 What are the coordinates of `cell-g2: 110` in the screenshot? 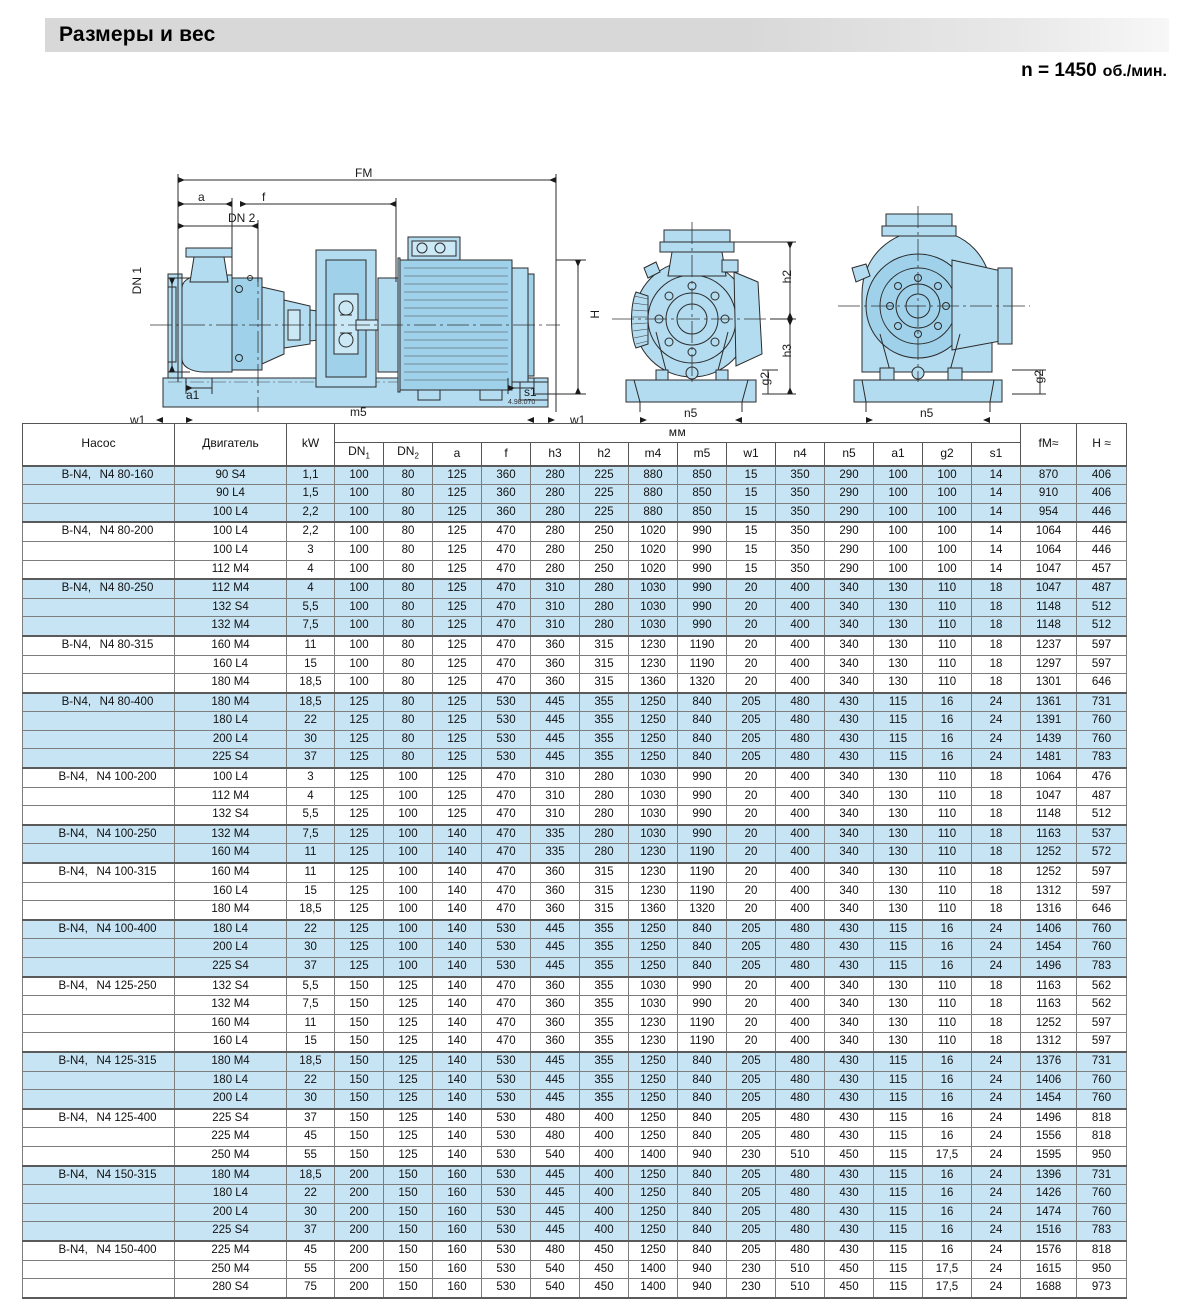 It's located at (947, 645).